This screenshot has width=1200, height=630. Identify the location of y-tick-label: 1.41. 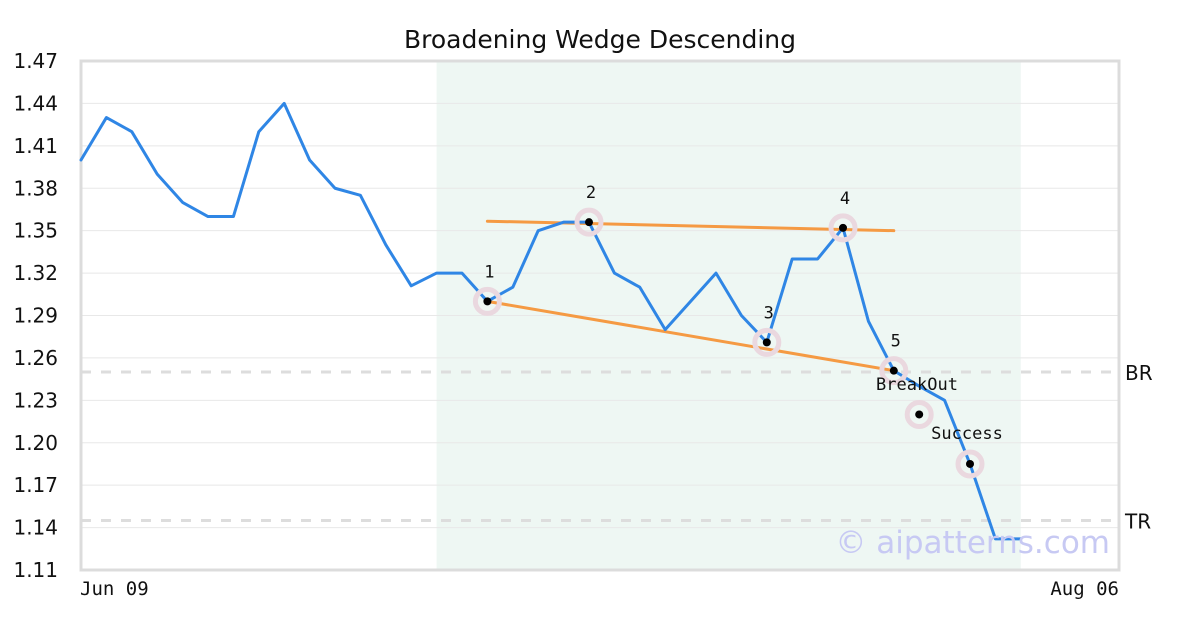
(35, 146).